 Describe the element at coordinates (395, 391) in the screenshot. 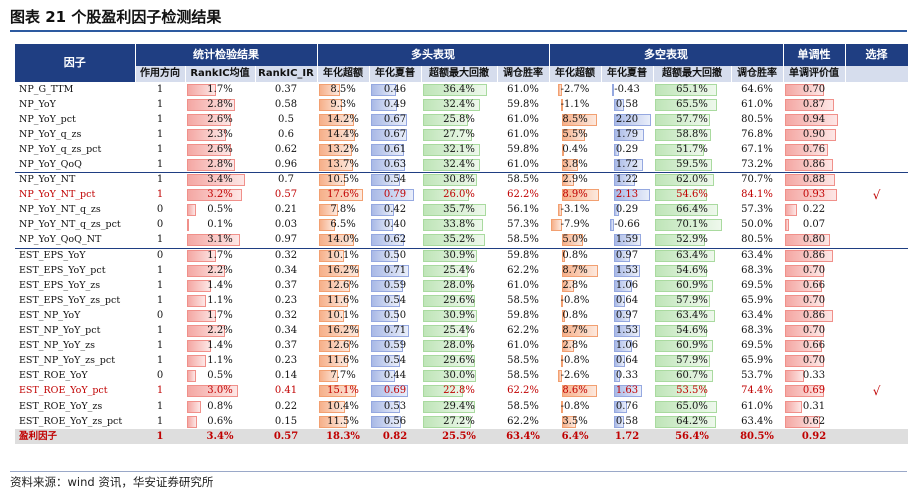

I see `cell-value: 0.69` at that location.